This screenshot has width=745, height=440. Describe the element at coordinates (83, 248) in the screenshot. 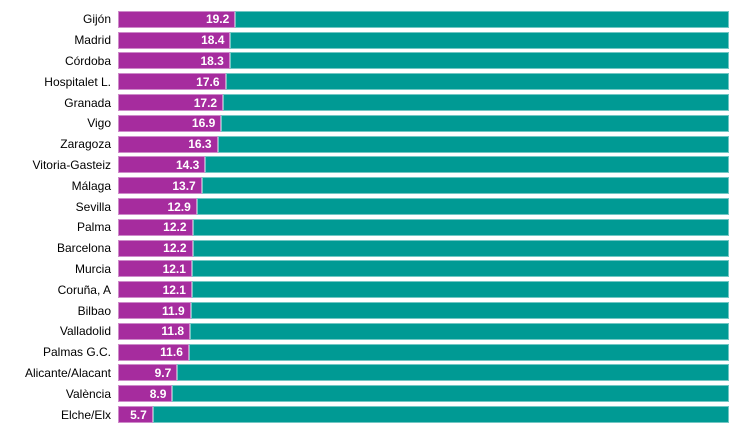

I see `category-label: Barcelona` at that location.